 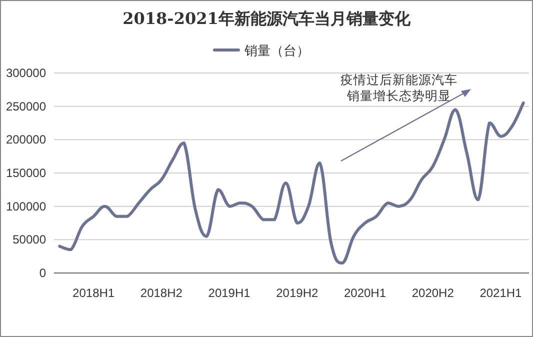 I want to click on x-tick-label: 2019H1, so click(x=229, y=293).